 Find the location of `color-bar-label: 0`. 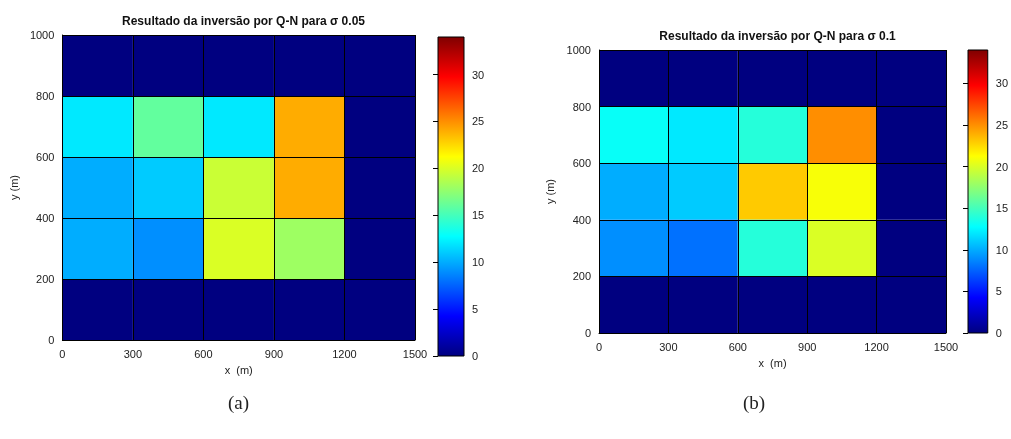

color-bar-label: 0 is located at coordinates (998, 333).